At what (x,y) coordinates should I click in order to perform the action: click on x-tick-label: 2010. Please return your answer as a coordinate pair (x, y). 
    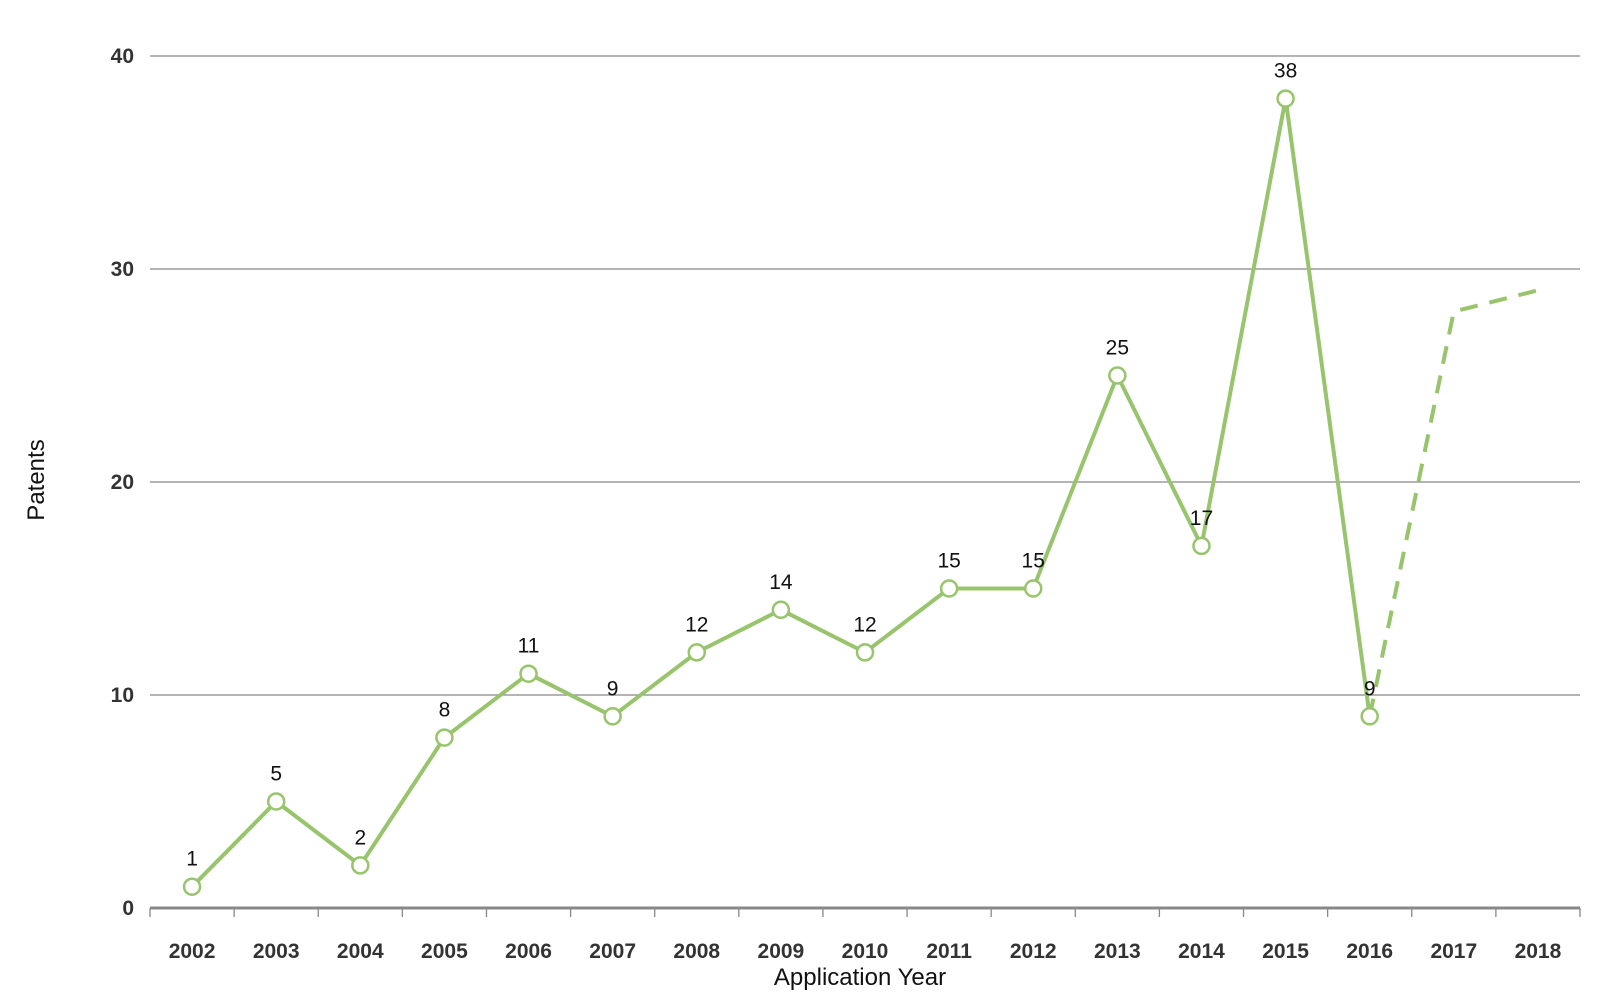
    Looking at the image, I should click on (865, 951).